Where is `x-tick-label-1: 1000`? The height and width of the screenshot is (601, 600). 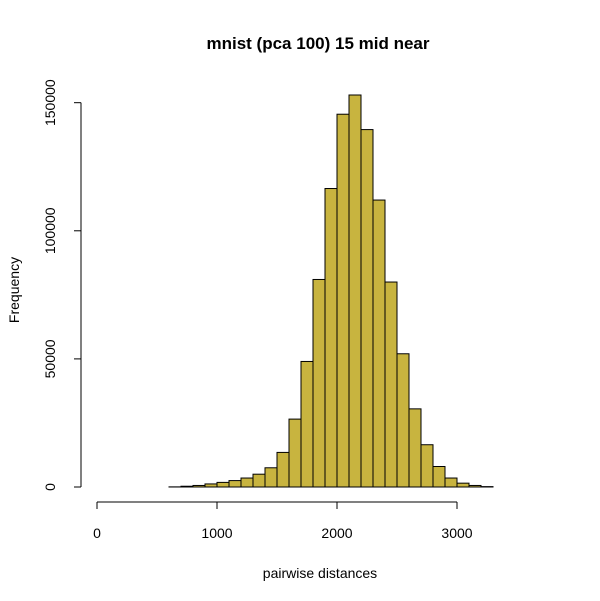
x-tick-label-1: 1000 is located at coordinates (216, 533).